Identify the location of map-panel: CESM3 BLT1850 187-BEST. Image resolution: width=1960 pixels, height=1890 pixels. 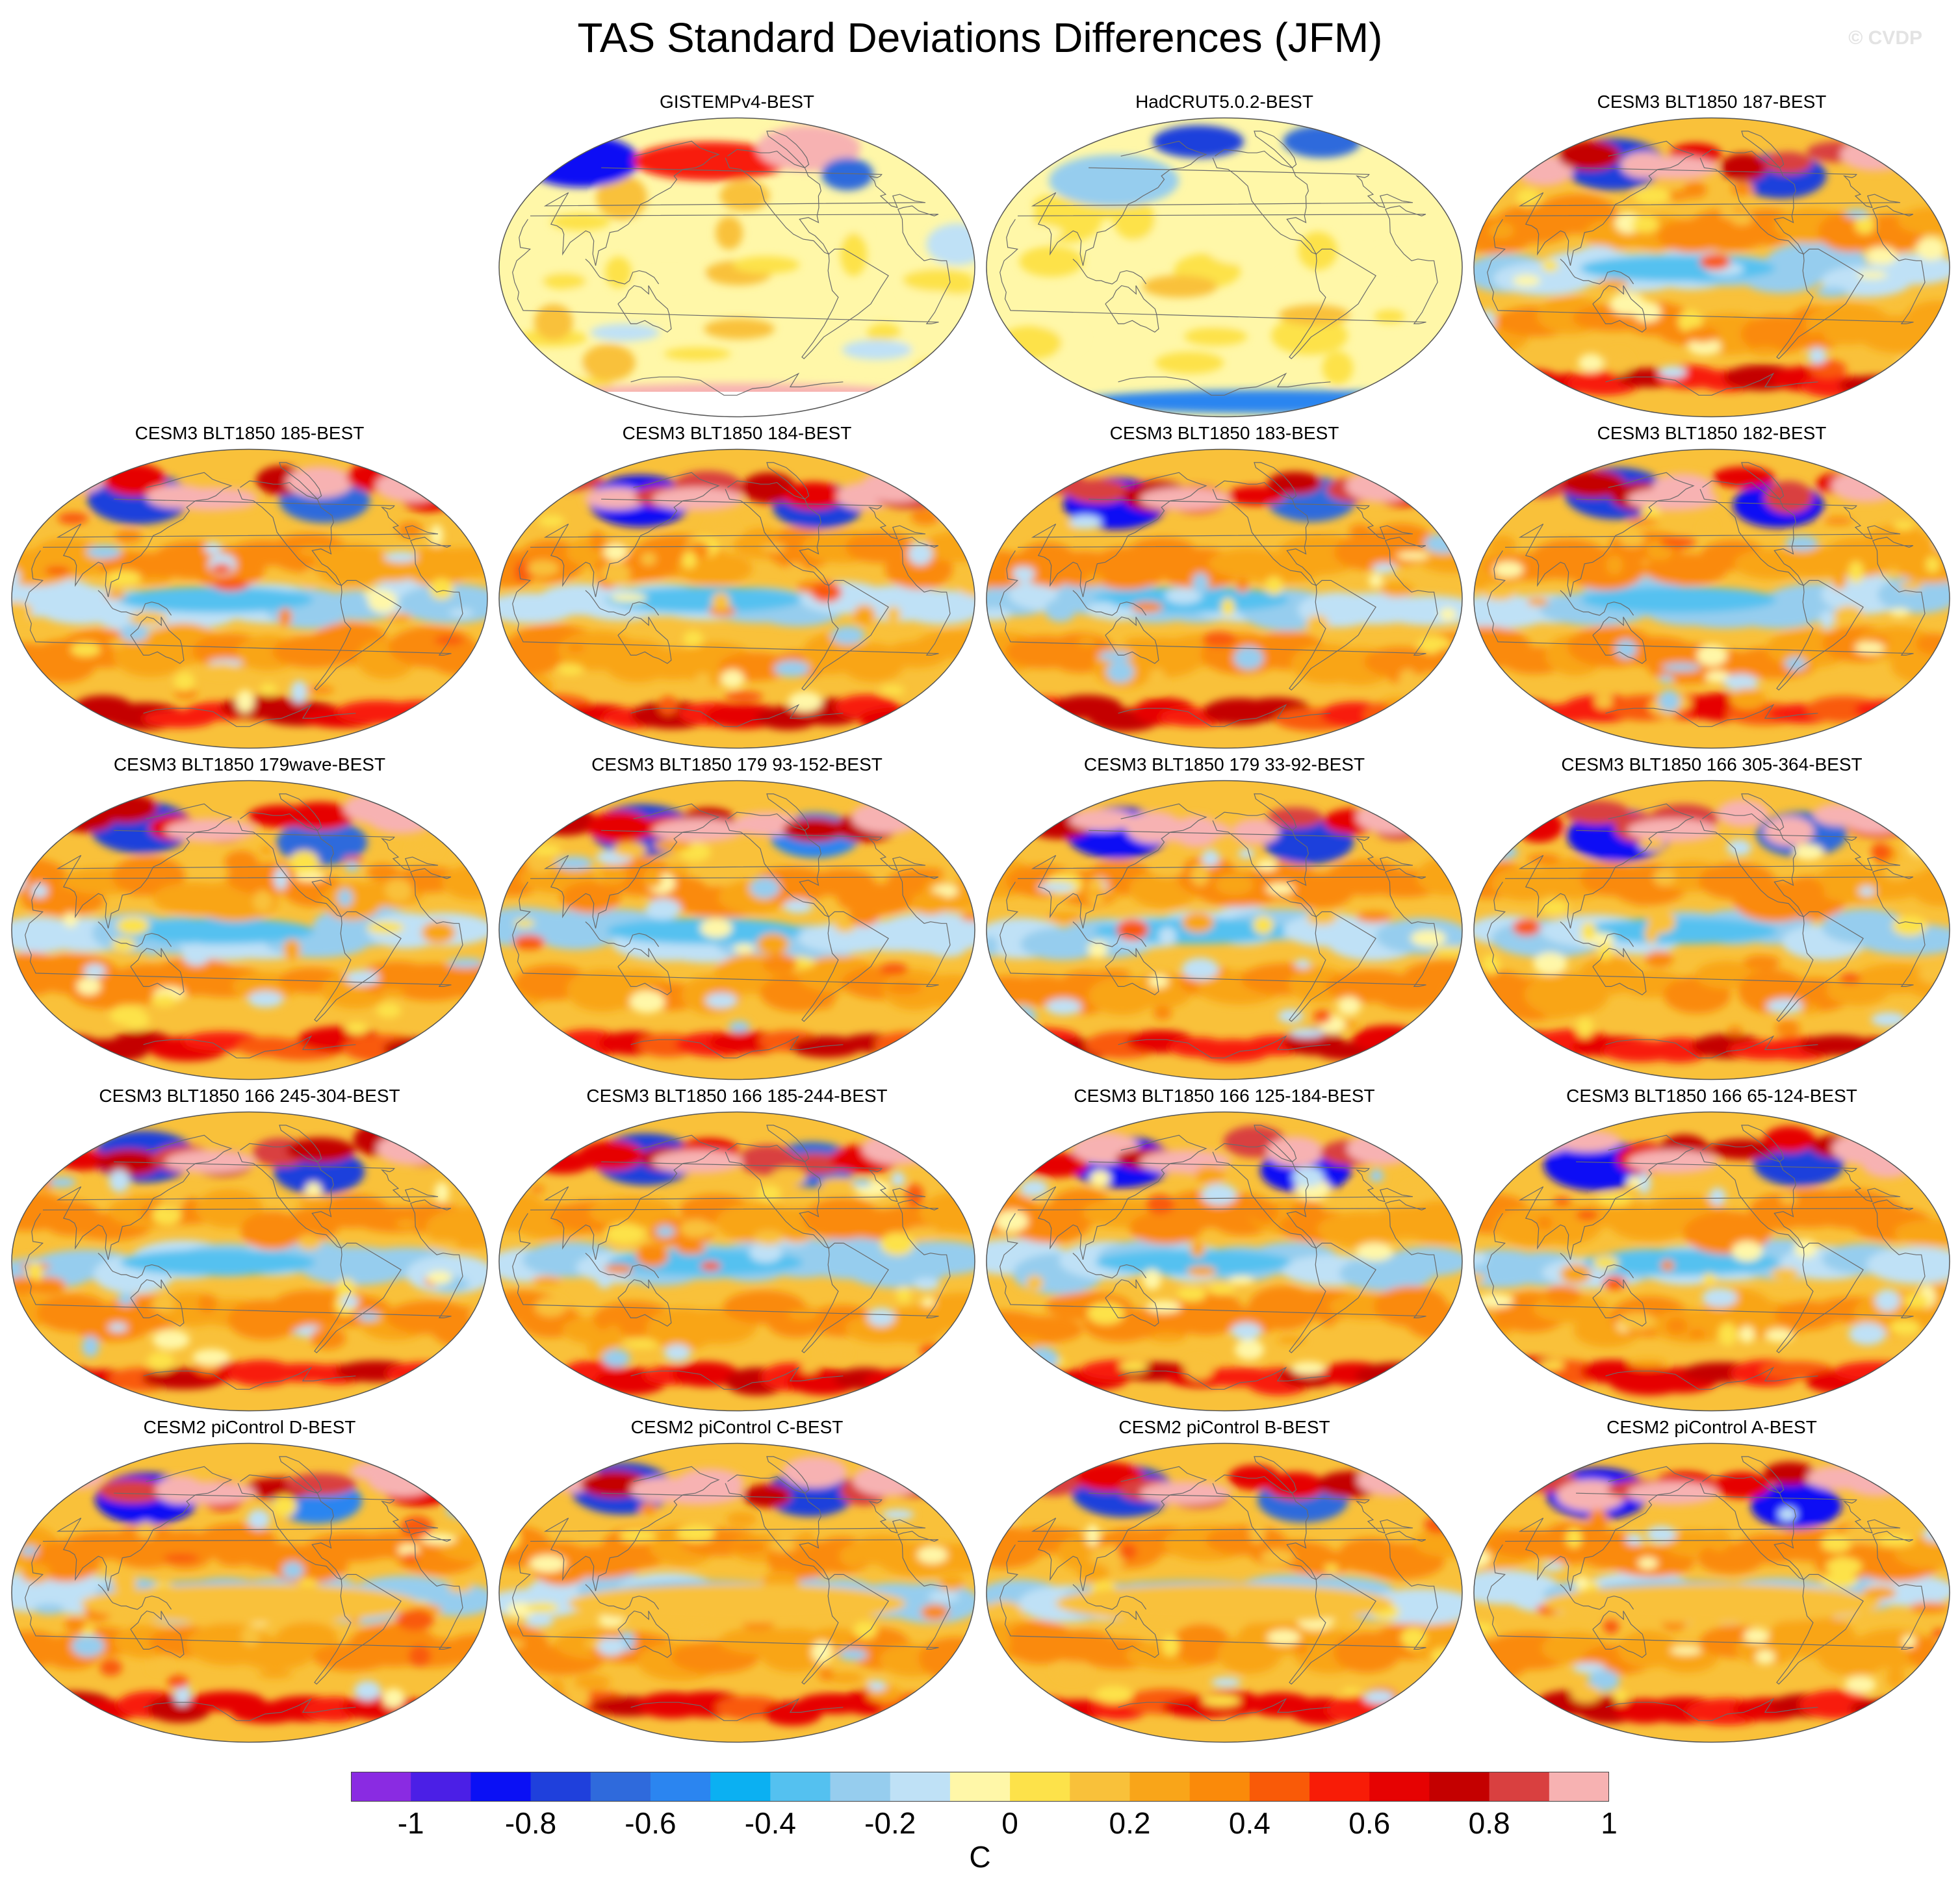
(1711, 255).